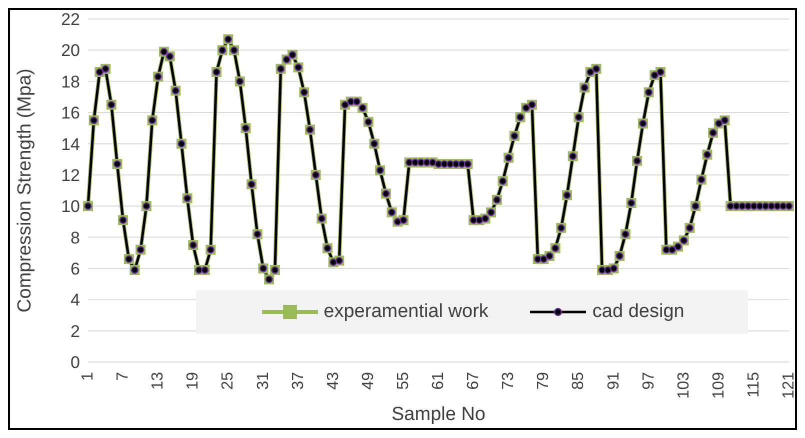  I want to click on x-axis-title: Sample No, so click(439, 414).